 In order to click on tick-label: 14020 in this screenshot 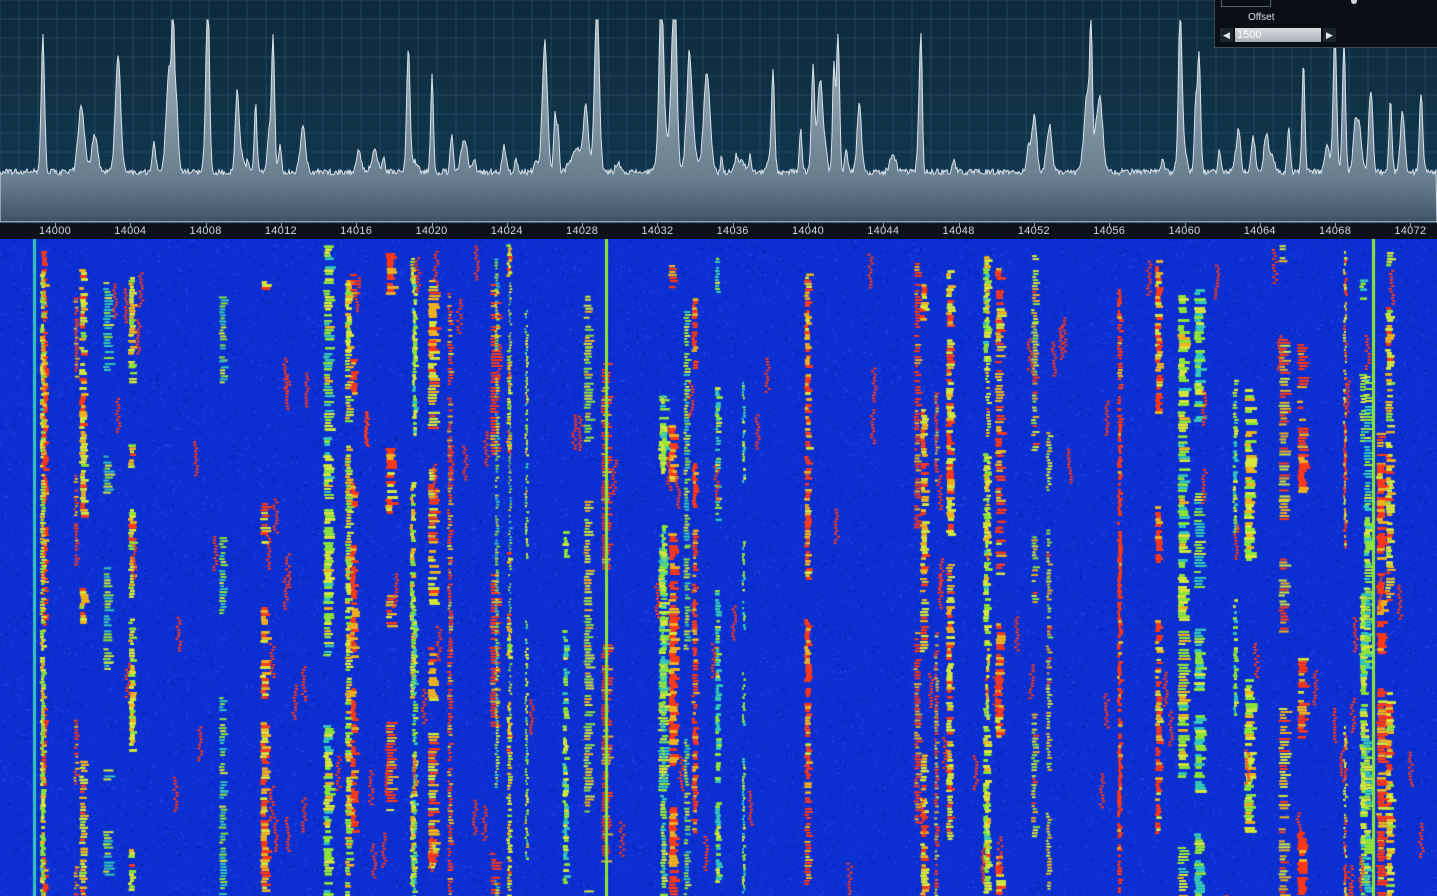, I will do `click(431, 231)`.